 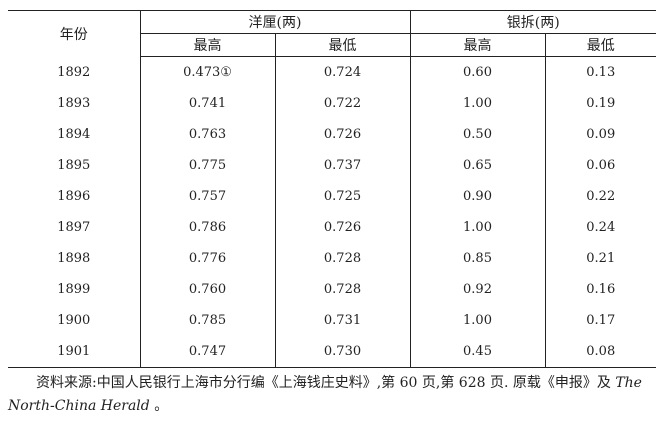 I want to click on subheader-row: 最高 最低 最高 最低, so click(x=332, y=45).